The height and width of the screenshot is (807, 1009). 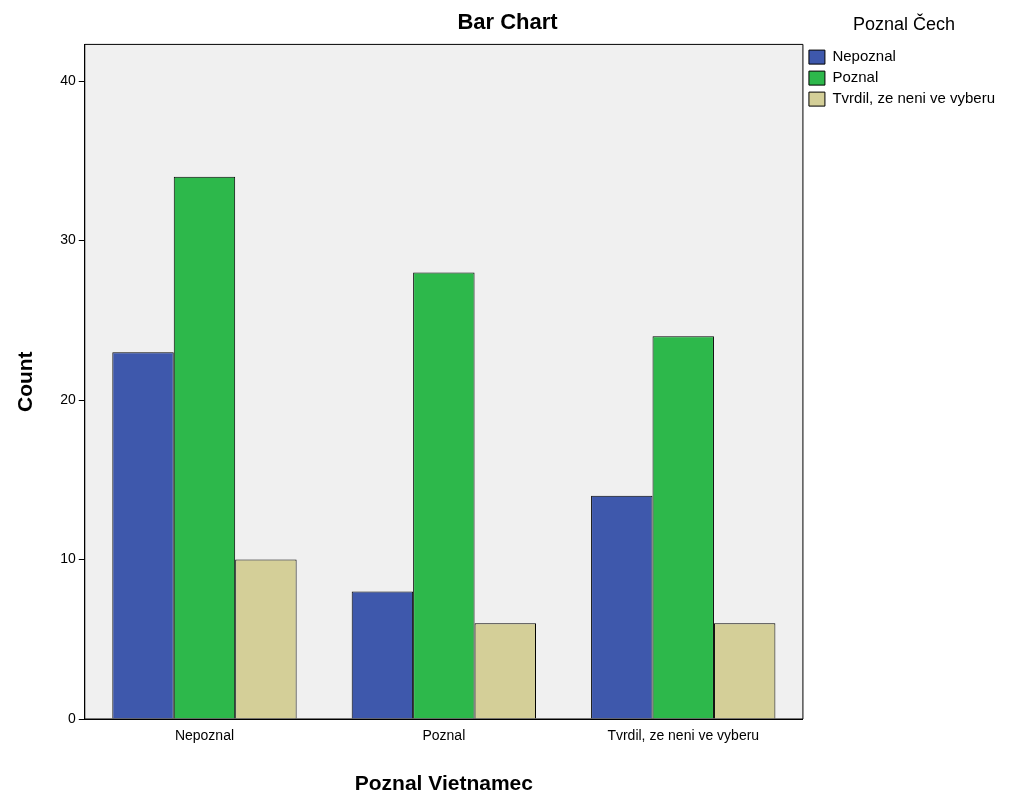 I want to click on legend-label: Nepoznal, so click(x=864, y=56).